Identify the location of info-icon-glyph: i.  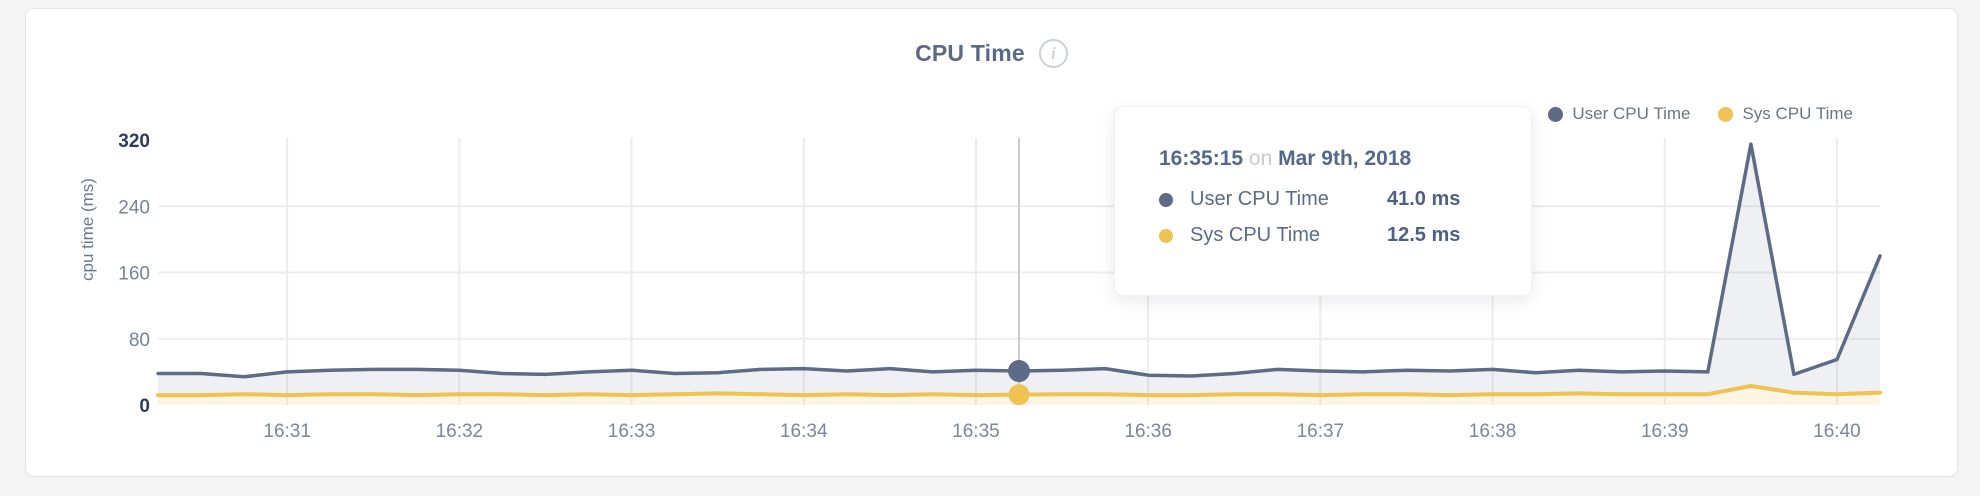
(1053, 53).